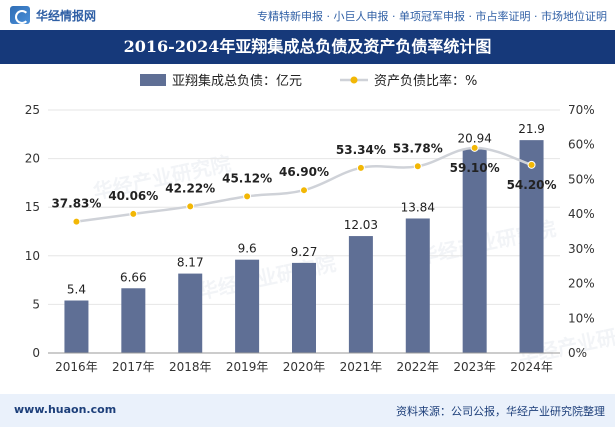  Describe the element at coordinates (237, 81) in the screenshot. I see `legend-bar-label: 亚翔集成总负债：亿元` at that location.